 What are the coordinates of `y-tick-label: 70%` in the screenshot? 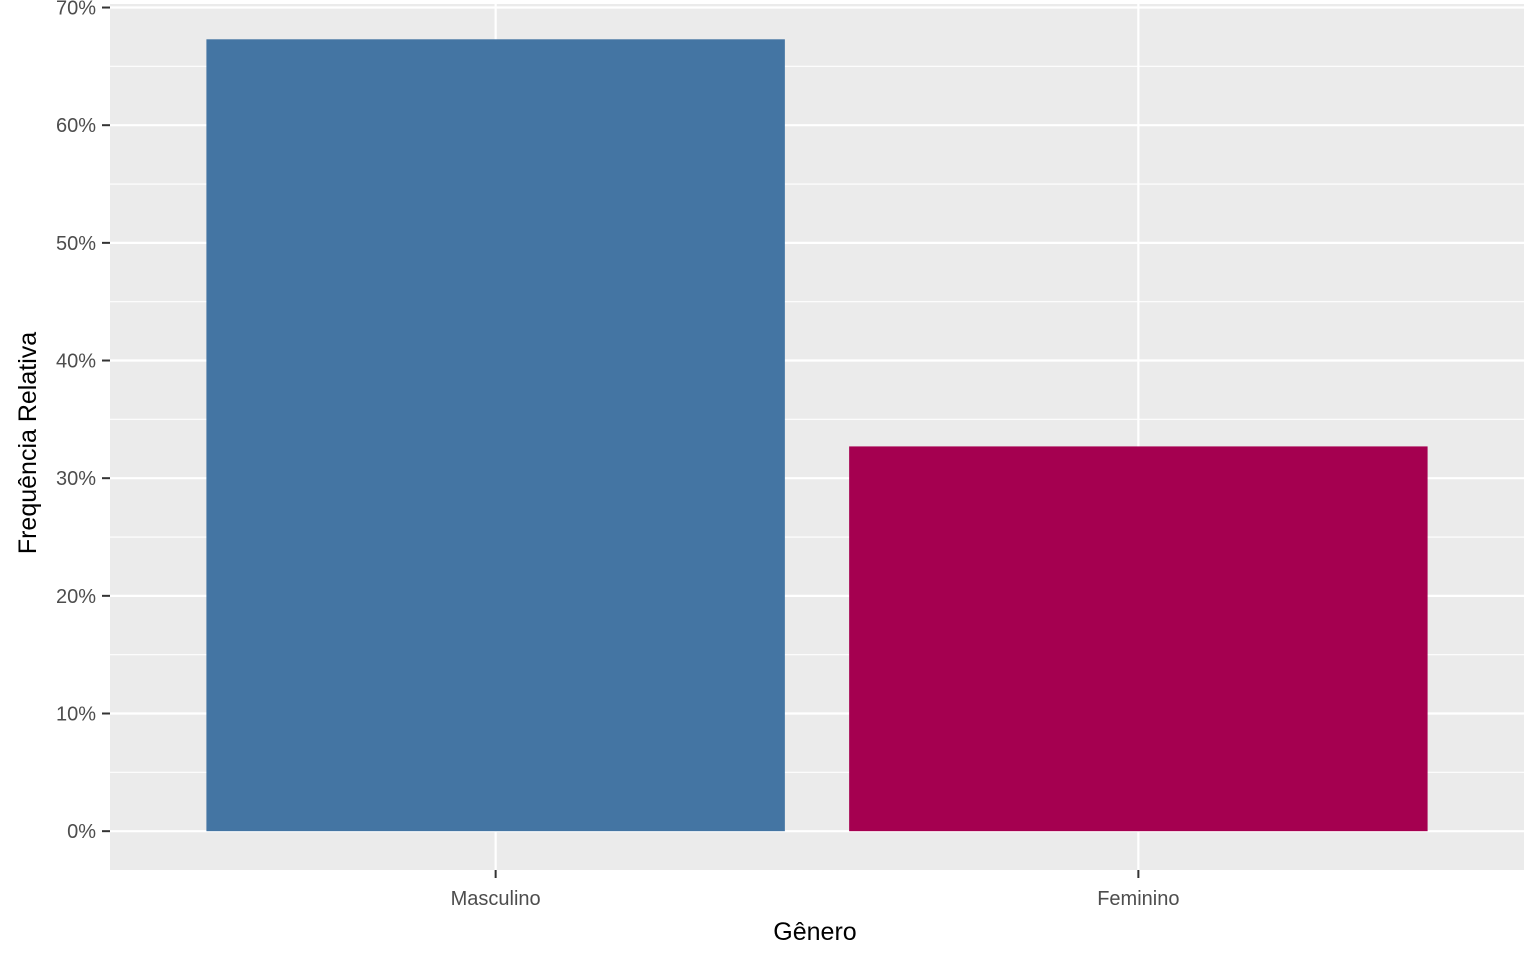 It's located at (76, 10).